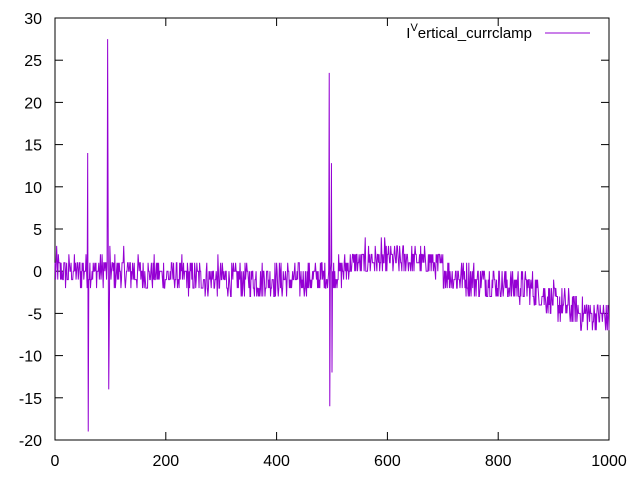 The image size is (640, 480). Describe the element at coordinates (30, 399) in the screenshot. I see `y-tick-label: -15` at that location.